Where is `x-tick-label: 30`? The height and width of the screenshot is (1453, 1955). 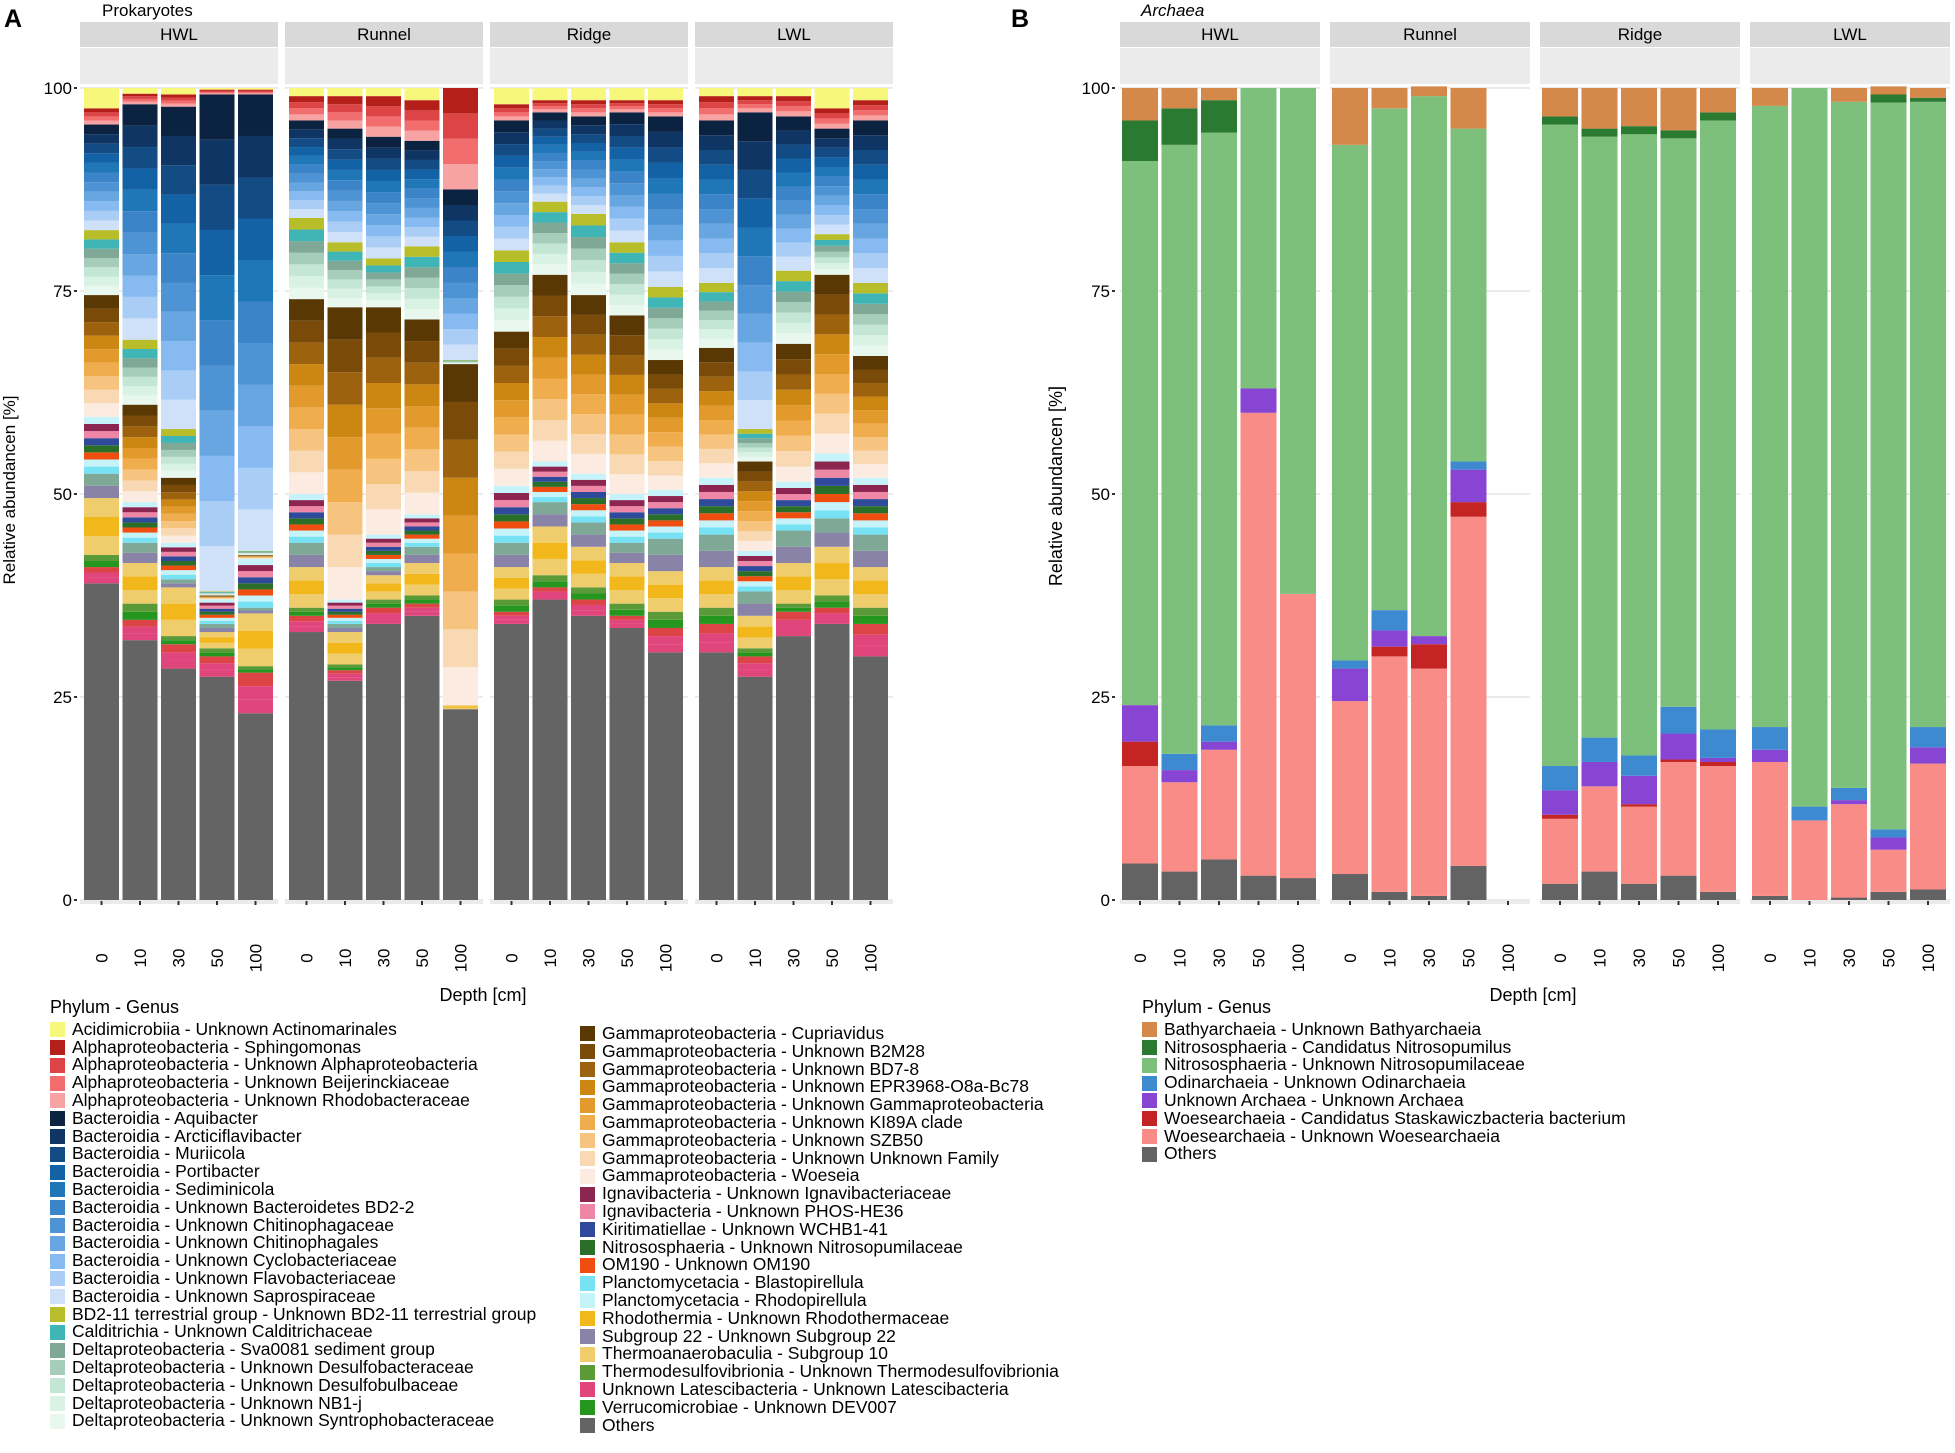 x-tick-label: 30 is located at coordinates (384, 958).